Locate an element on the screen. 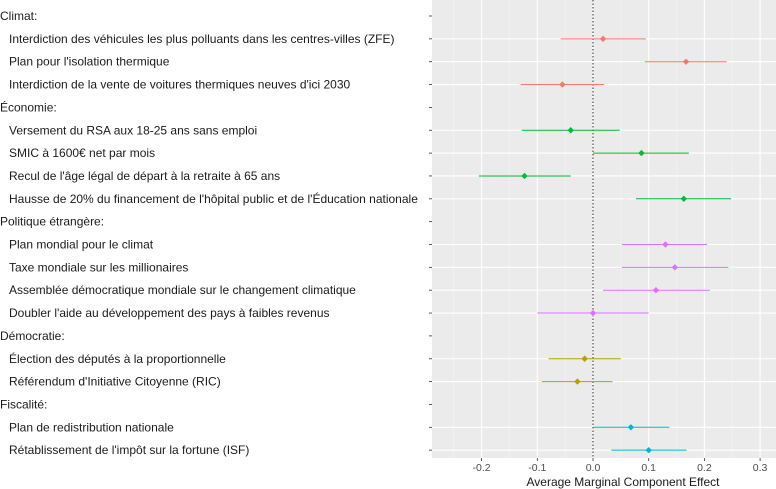 The image size is (776, 489). x-tick-label: -0.2 is located at coordinates (482, 468).